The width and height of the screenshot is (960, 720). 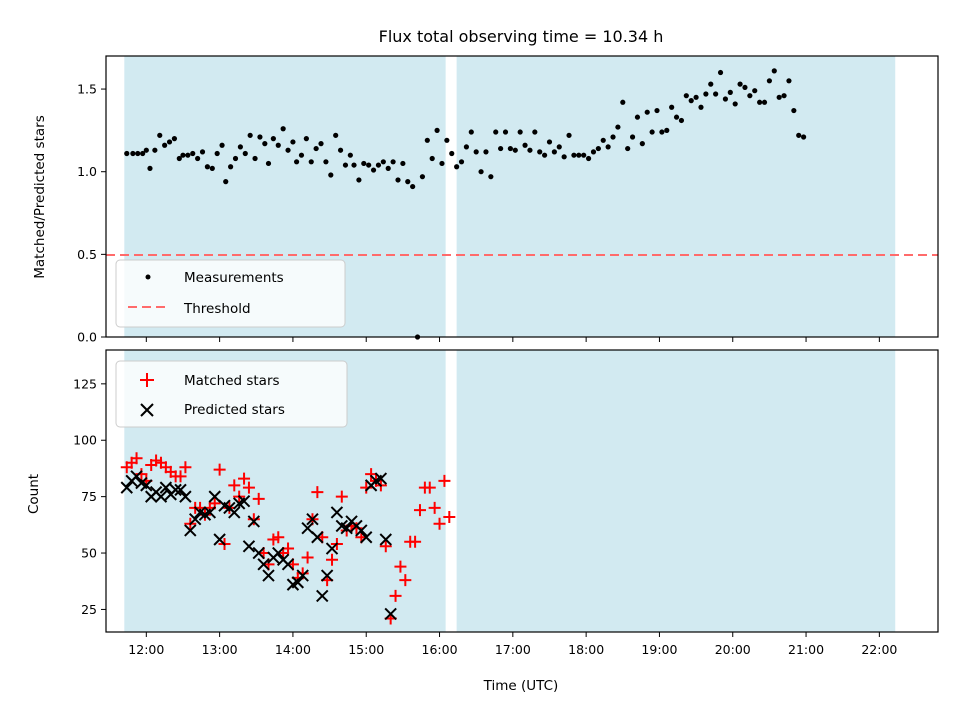 I want to click on x-tick-label: 14:00, so click(x=293, y=649).